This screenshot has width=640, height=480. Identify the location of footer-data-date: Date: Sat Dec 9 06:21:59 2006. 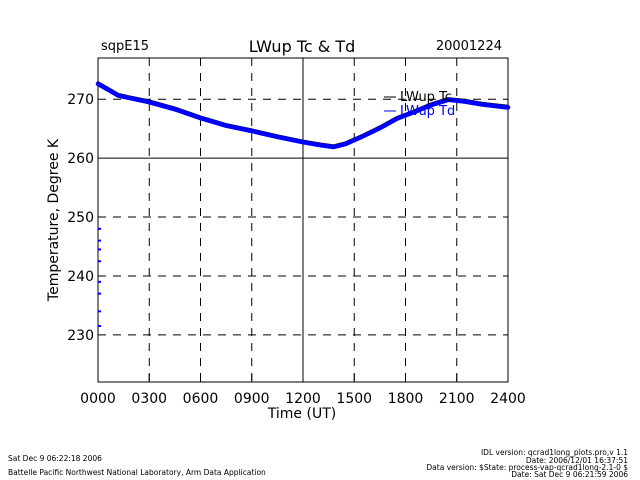
(569, 474).